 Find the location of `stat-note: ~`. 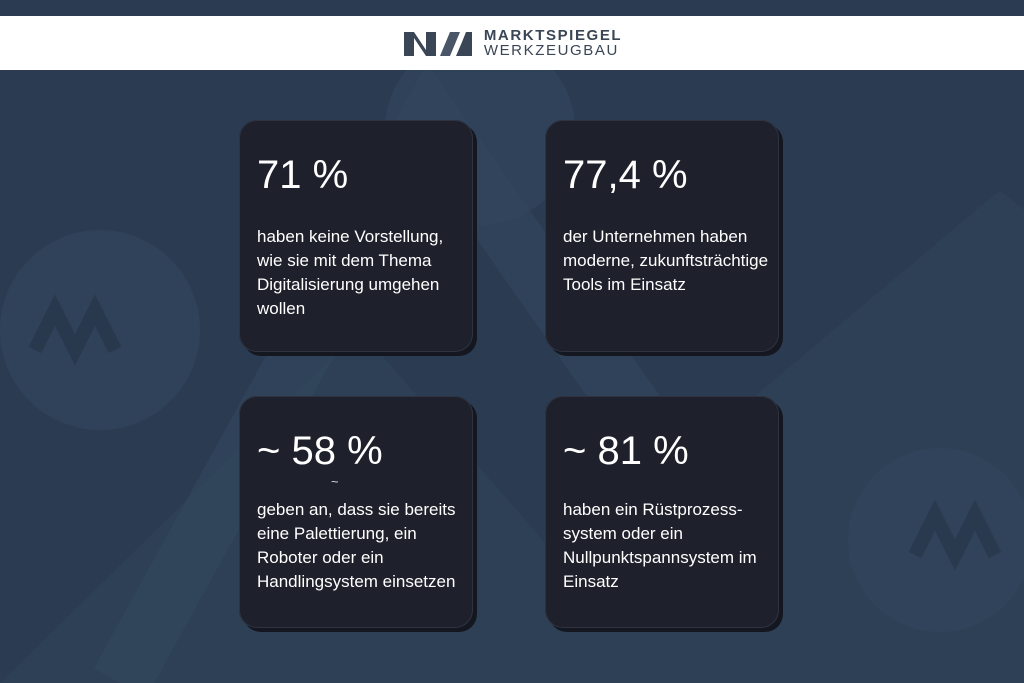

stat-note: ~ is located at coordinates (335, 481).